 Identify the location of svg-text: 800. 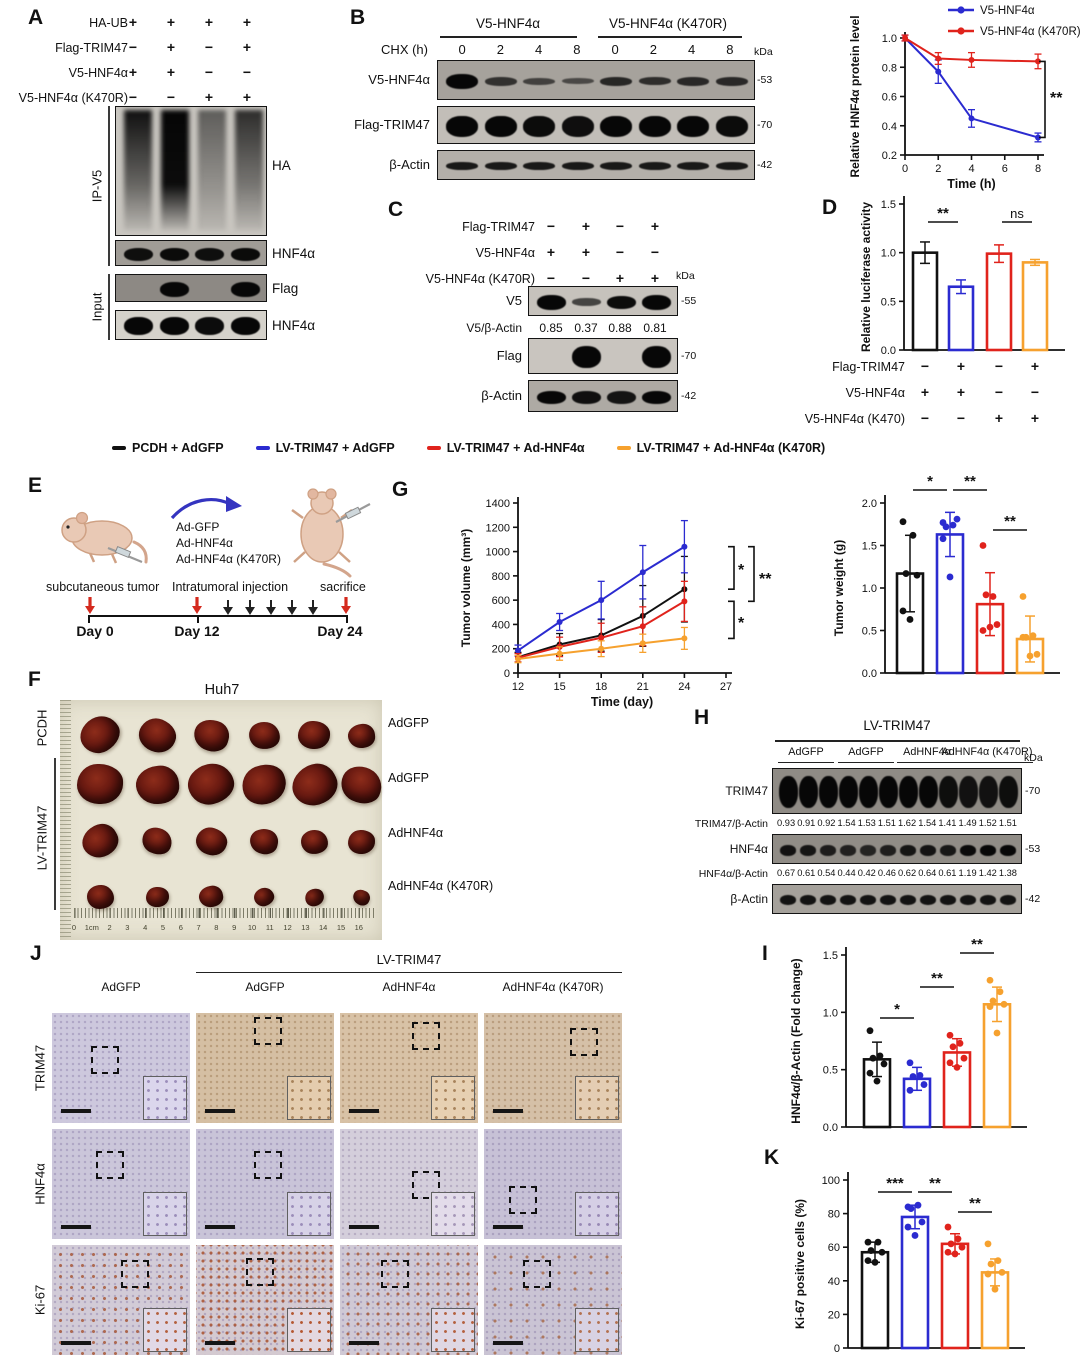
(501, 577).